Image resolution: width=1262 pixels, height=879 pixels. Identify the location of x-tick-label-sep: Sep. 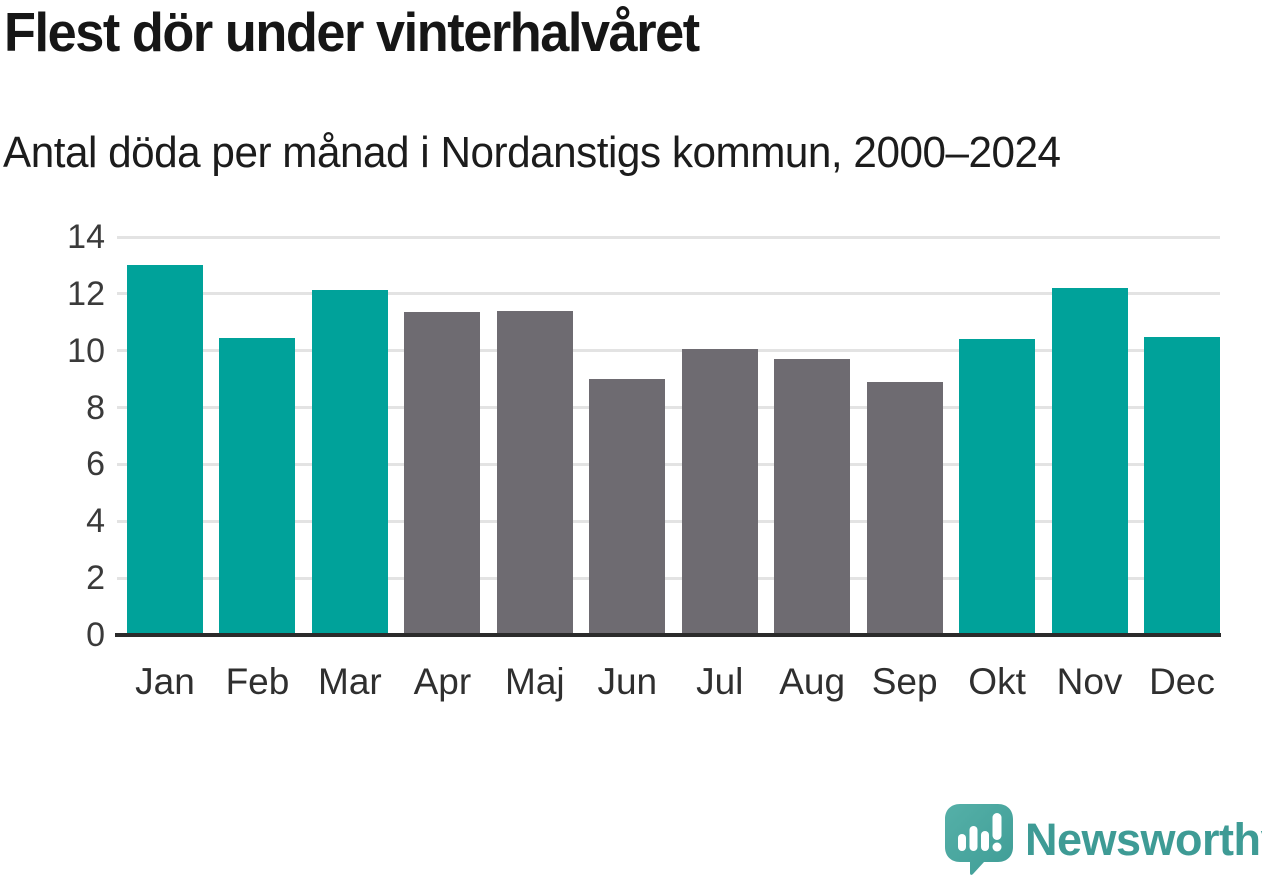
(904, 681).